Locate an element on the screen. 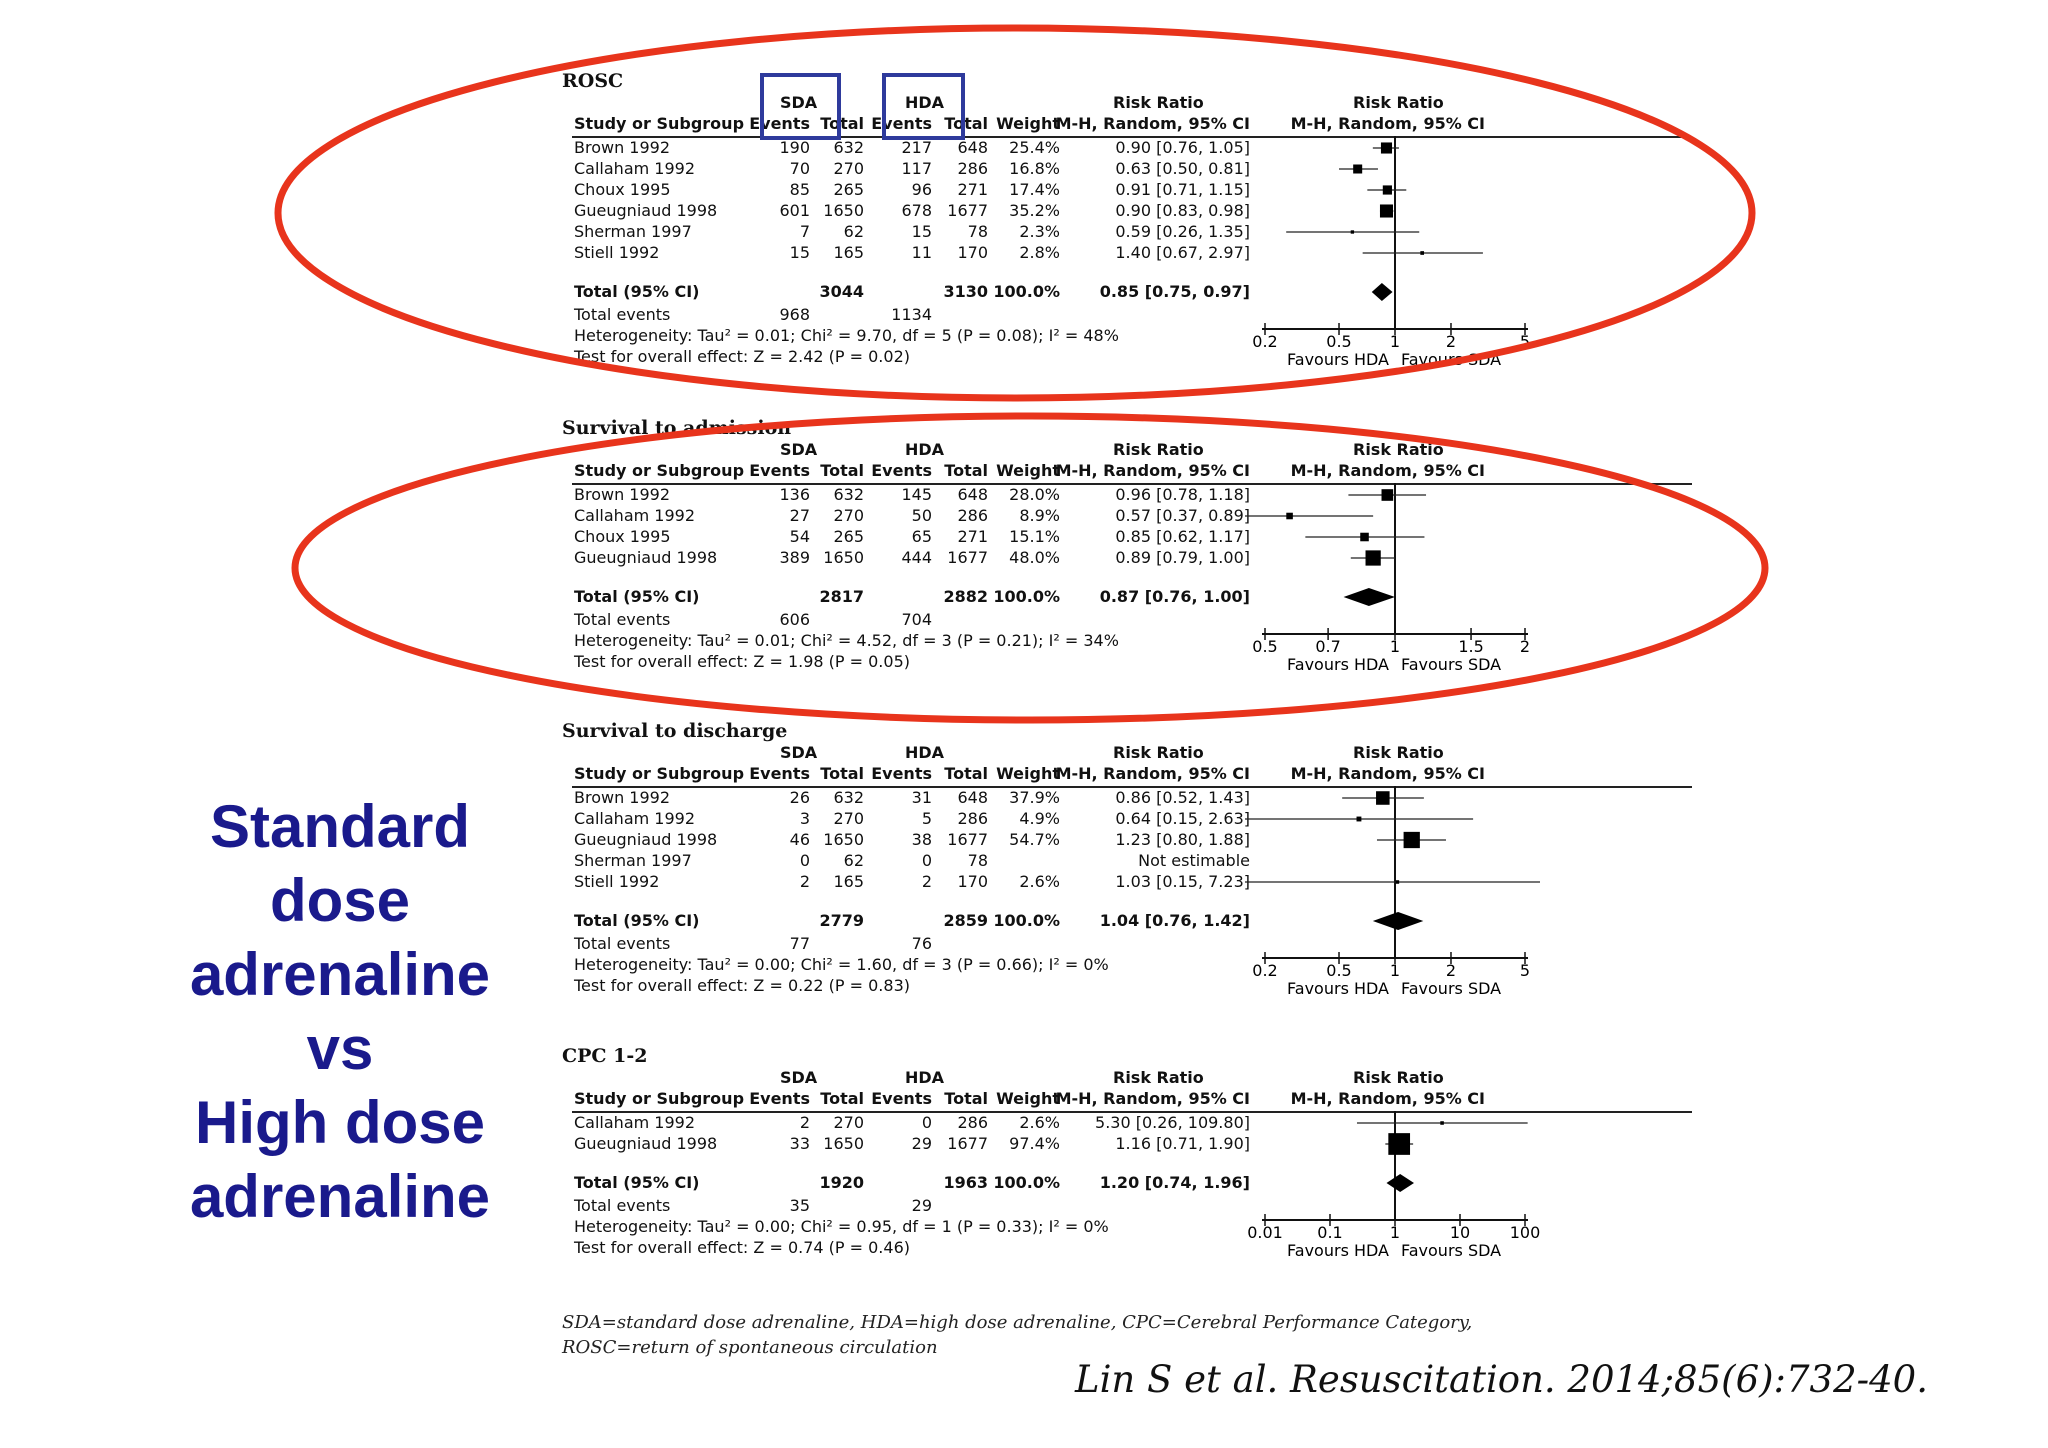 The height and width of the screenshot is (1448, 2048). forest-plot-svg: 0.2 0.5 1 2 5 Favours HDA Favours SDA is located at coordinates (1391, 252).